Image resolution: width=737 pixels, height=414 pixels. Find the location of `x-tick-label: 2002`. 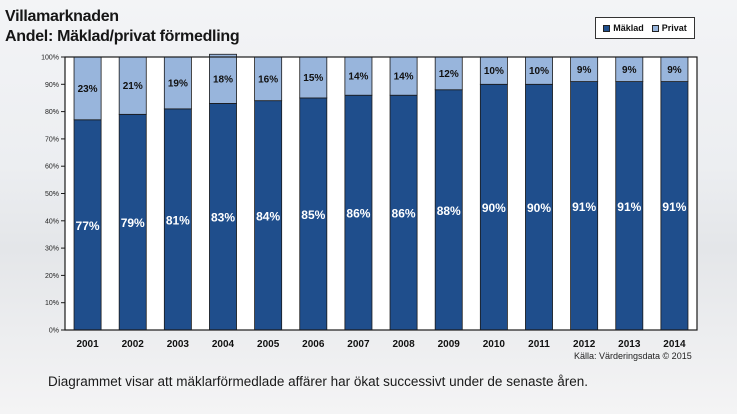

x-tick-label: 2002 is located at coordinates (133, 344).